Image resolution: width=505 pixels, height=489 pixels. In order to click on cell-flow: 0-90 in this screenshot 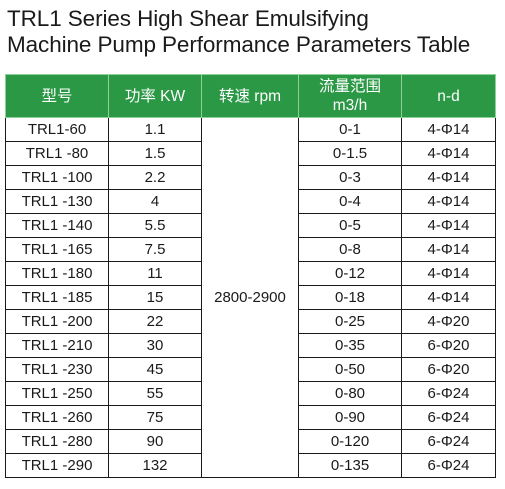, I will do `click(350, 417)`.